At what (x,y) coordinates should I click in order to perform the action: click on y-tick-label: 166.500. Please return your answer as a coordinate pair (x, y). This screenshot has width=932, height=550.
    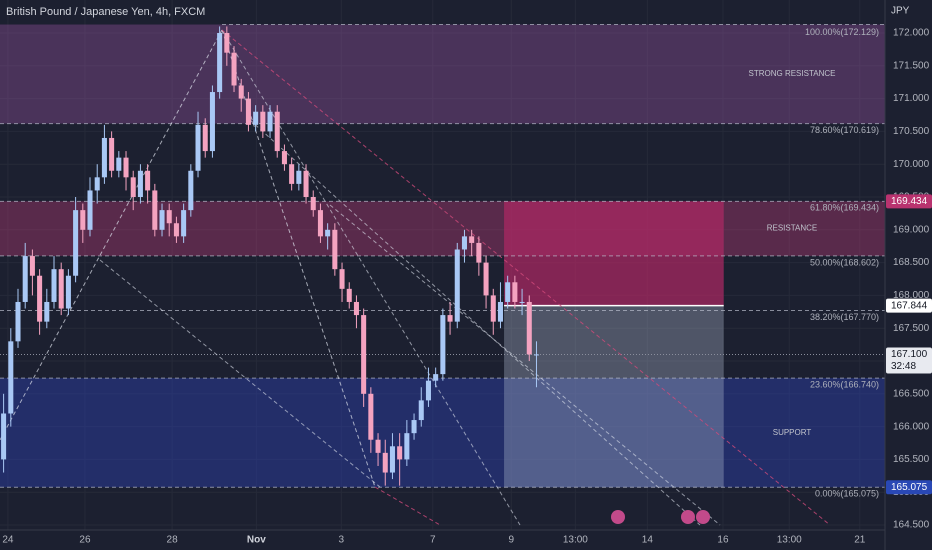
    Looking at the image, I should click on (911, 393).